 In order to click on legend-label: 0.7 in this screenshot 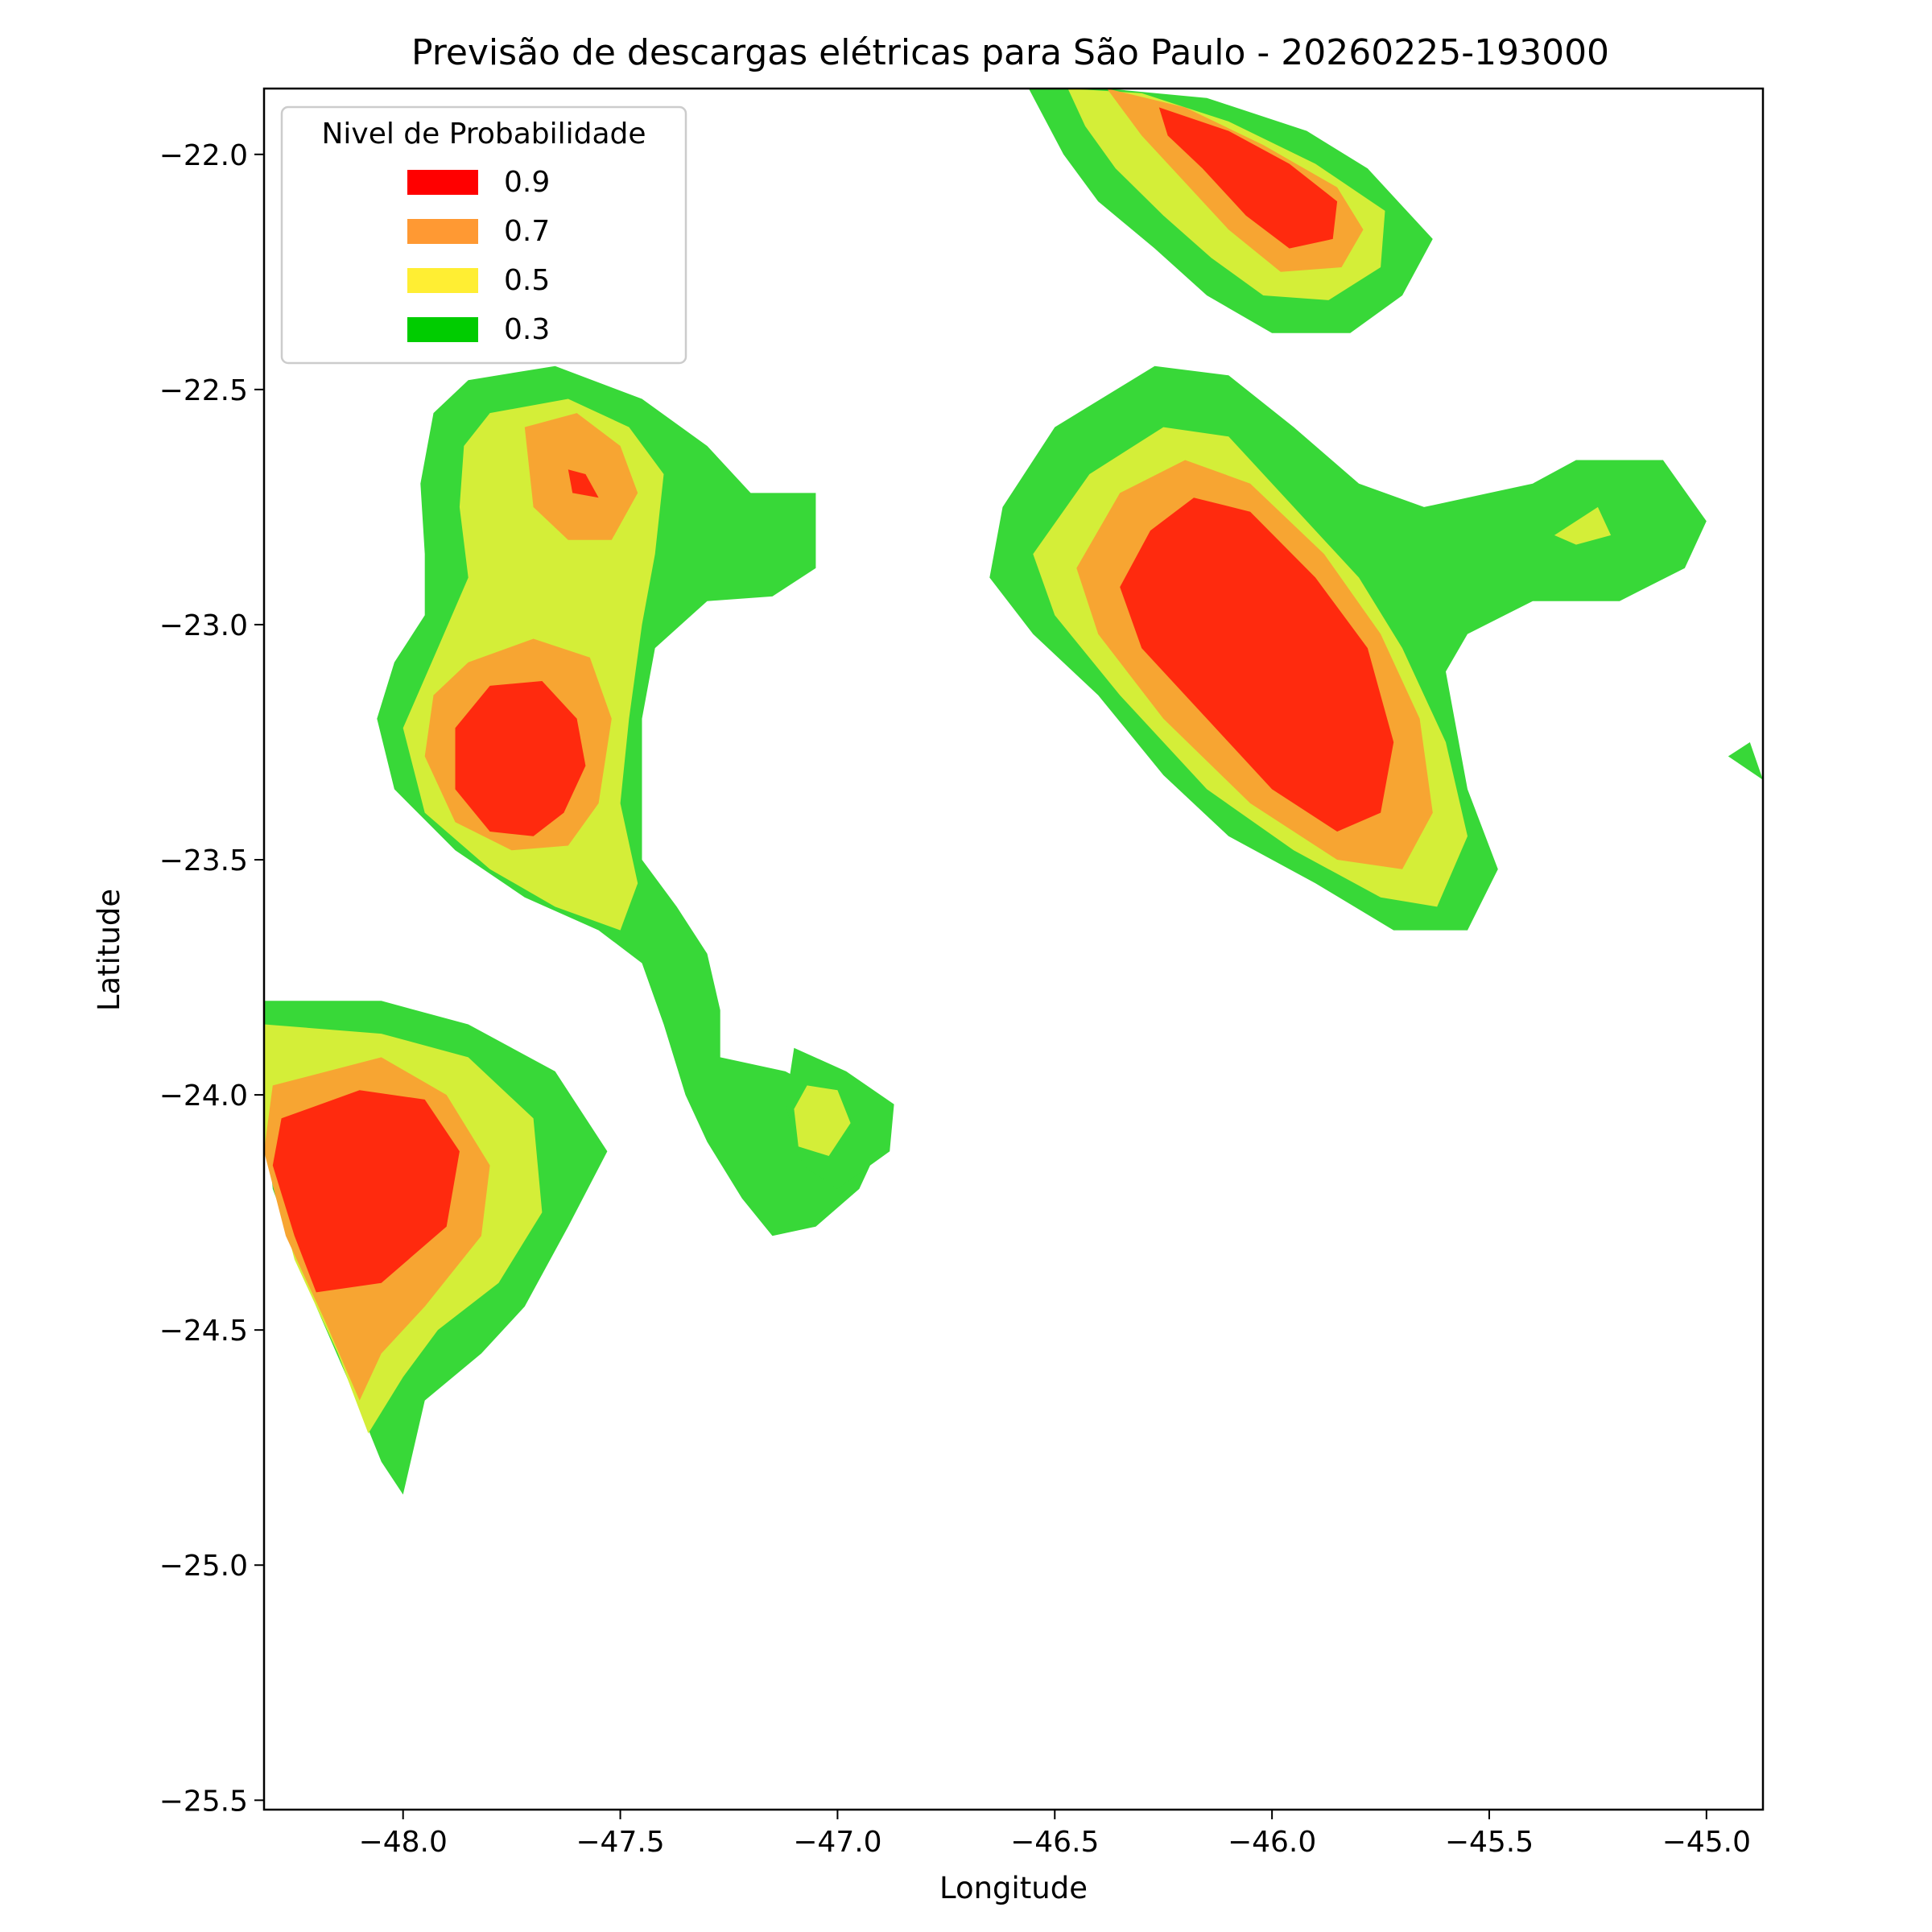, I will do `click(527, 231)`.